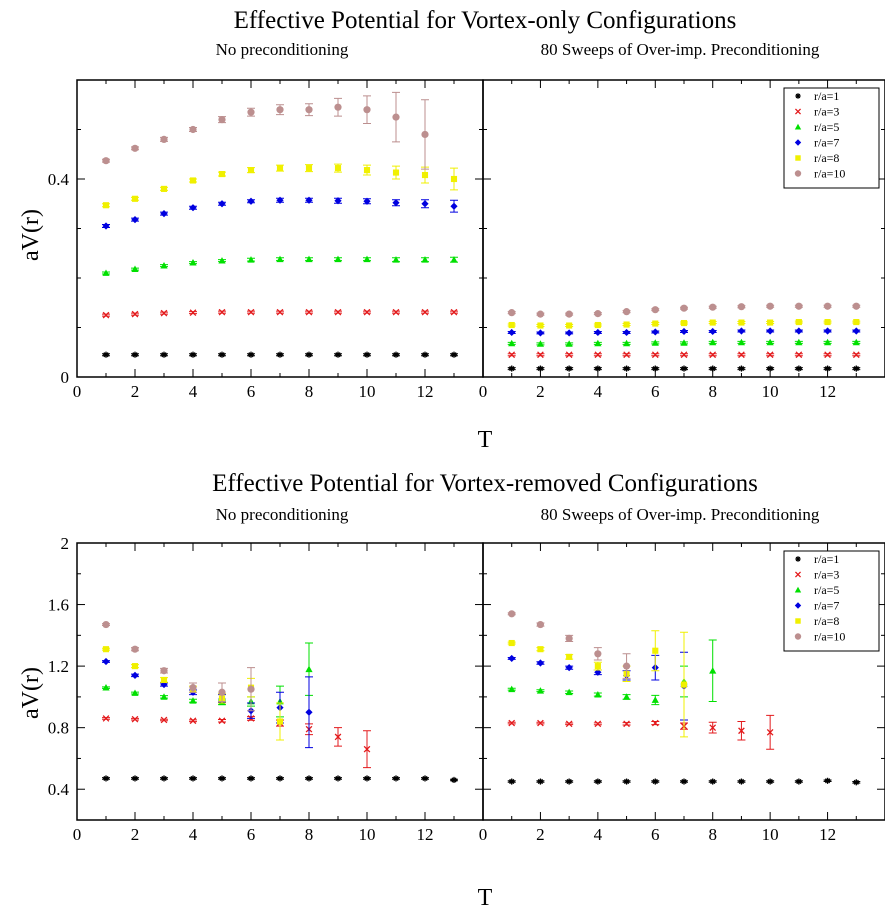 The height and width of the screenshot is (912, 885). Describe the element at coordinates (483, 834) in the screenshot. I see `x-tick-label: 0` at that location.